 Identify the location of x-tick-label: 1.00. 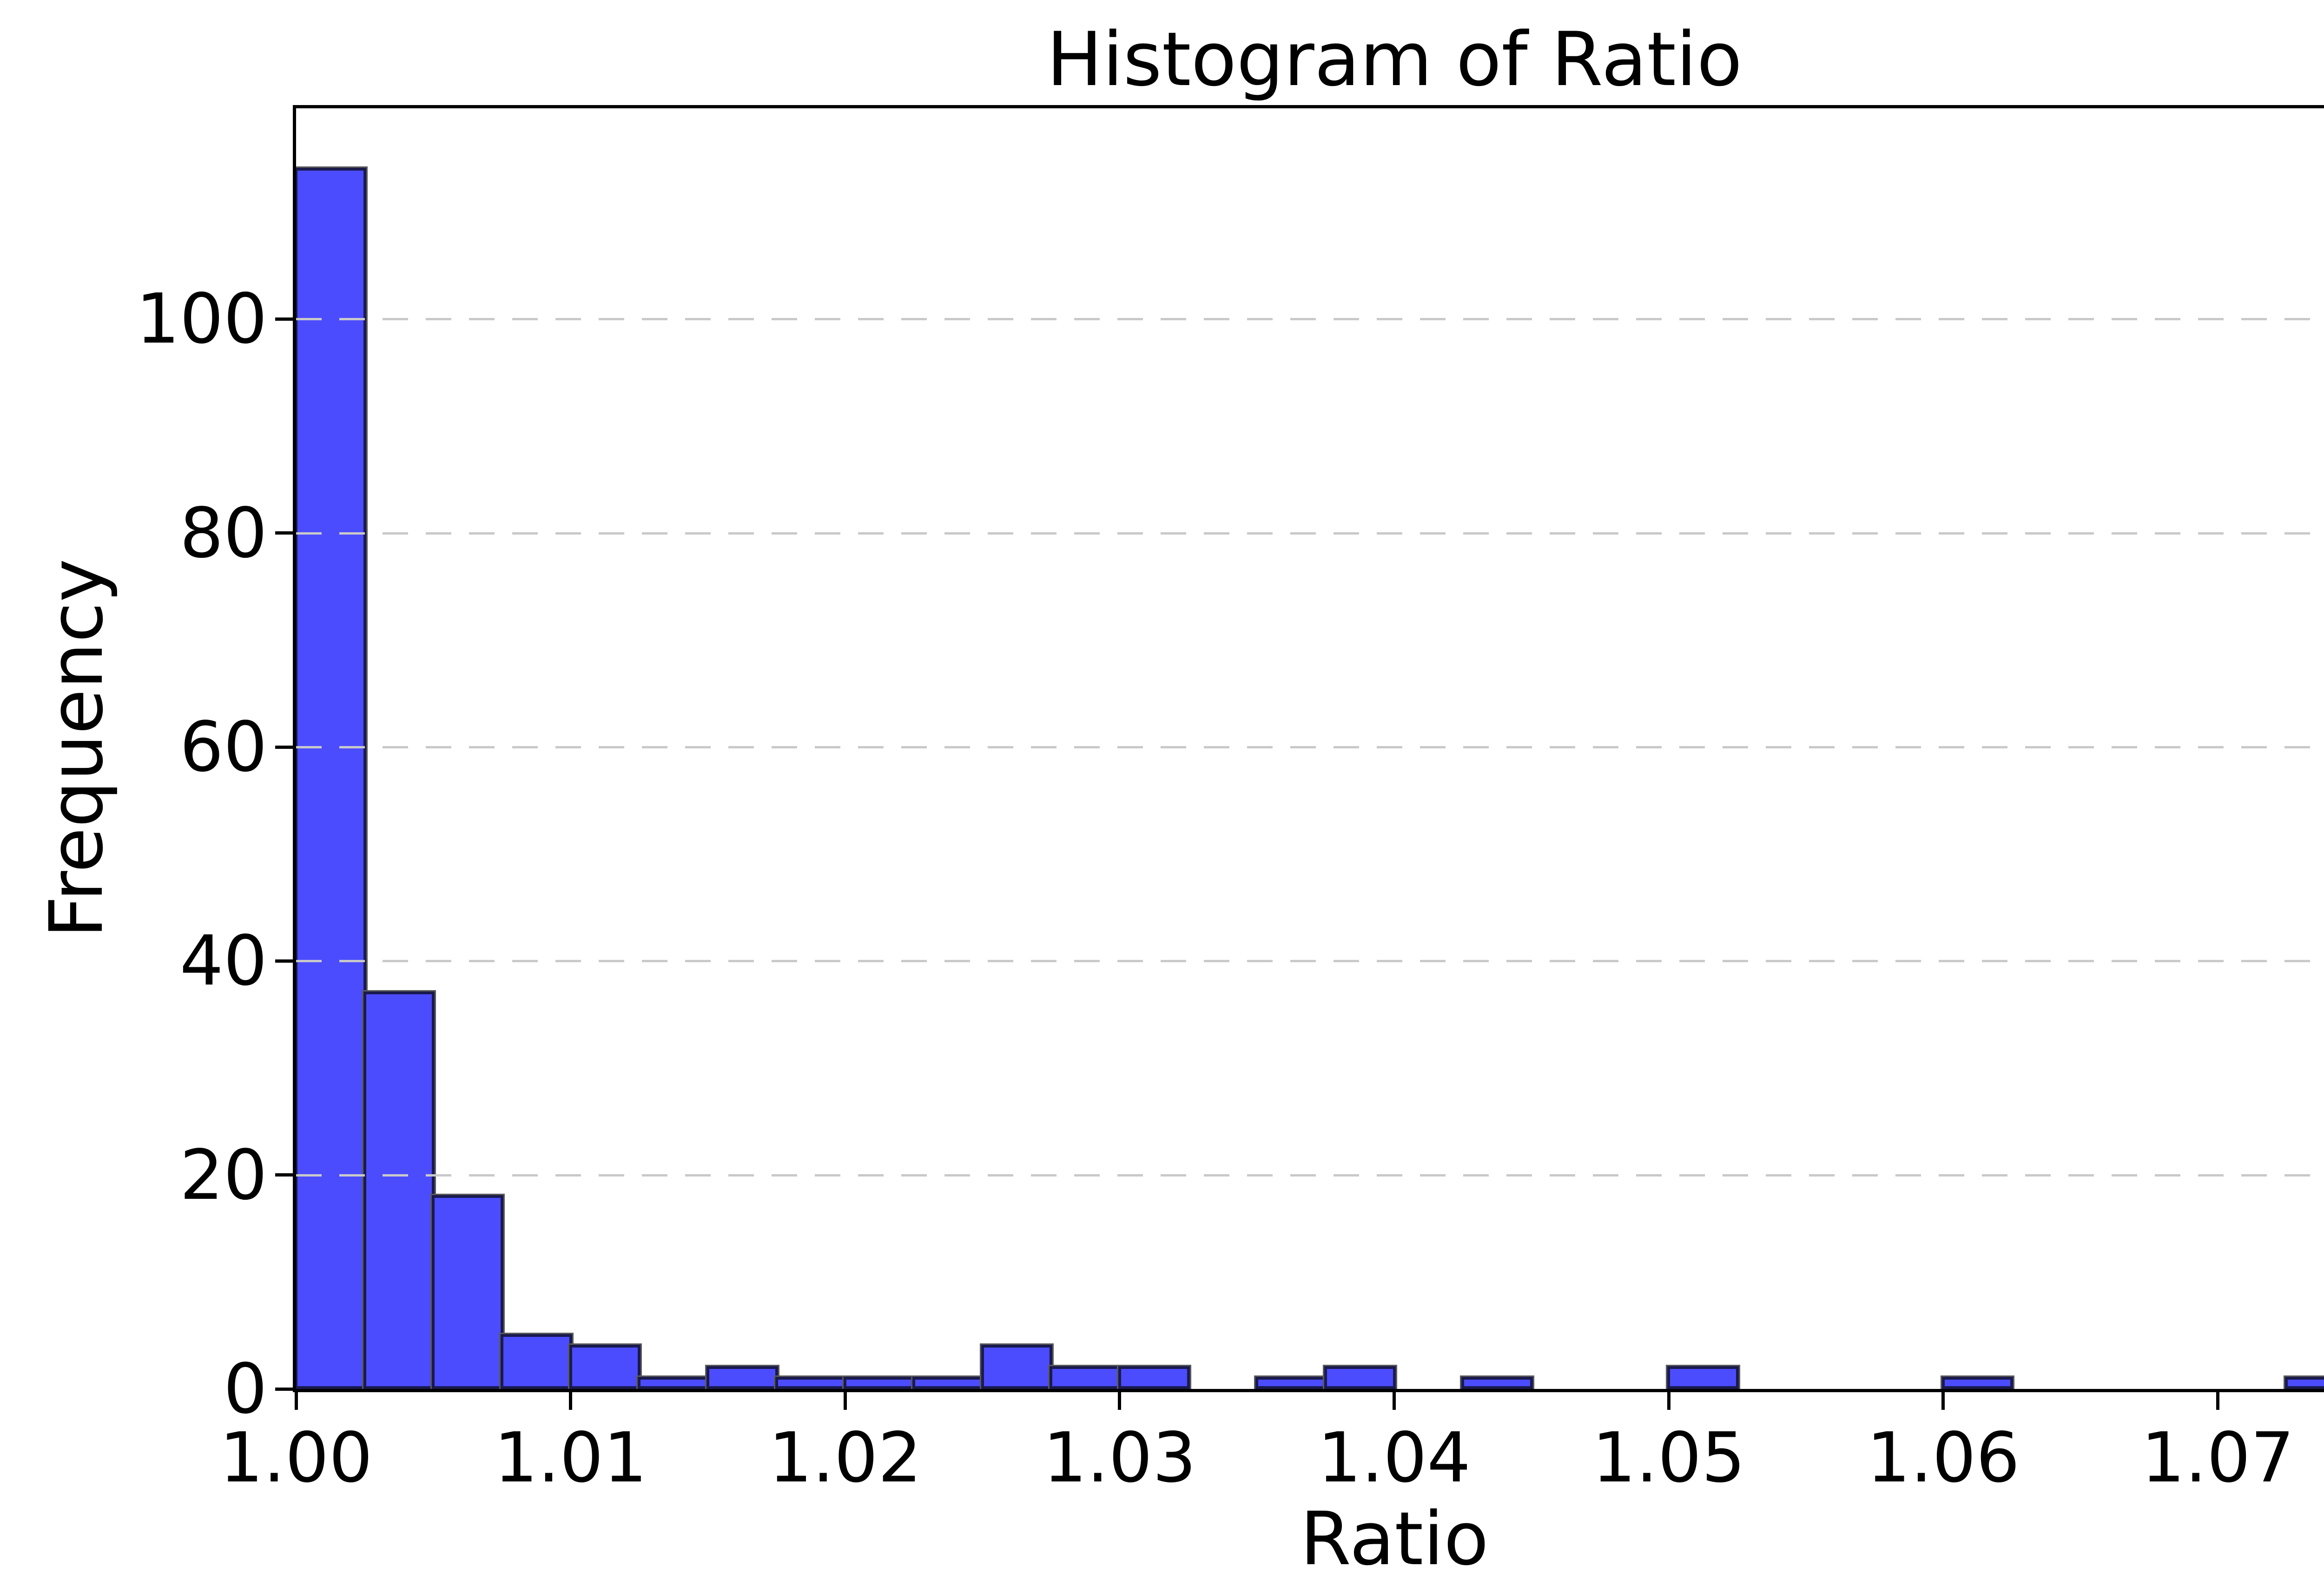
(296, 1458).